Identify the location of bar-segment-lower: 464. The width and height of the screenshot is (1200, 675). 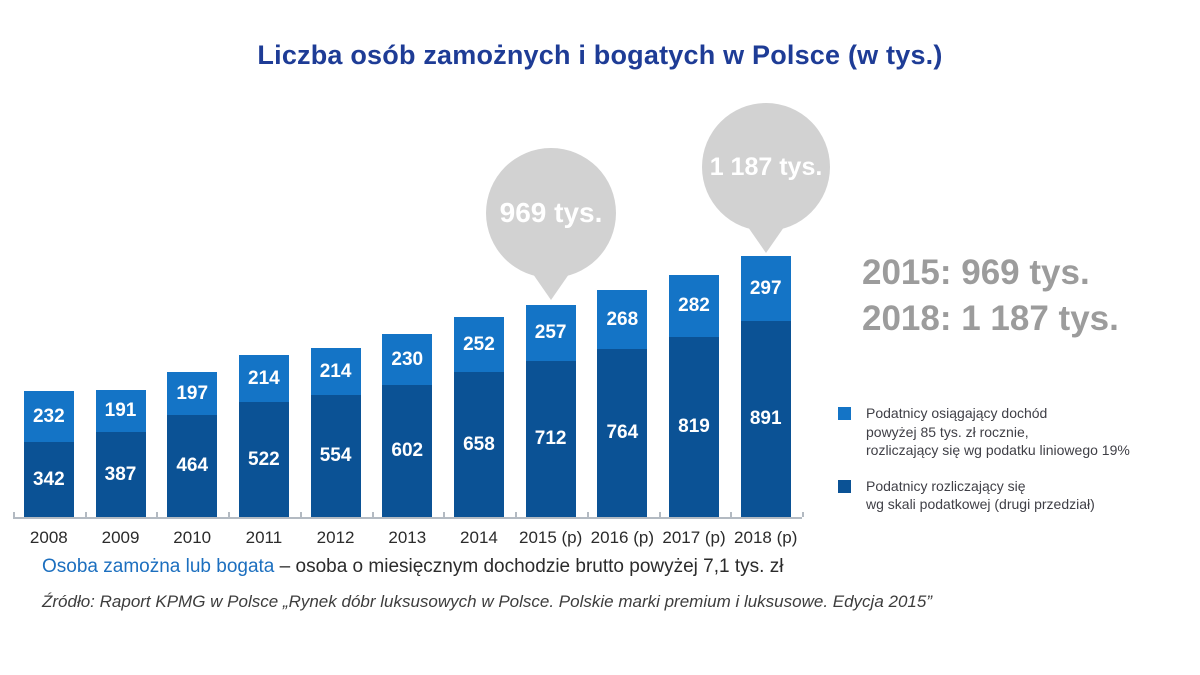
(192, 466).